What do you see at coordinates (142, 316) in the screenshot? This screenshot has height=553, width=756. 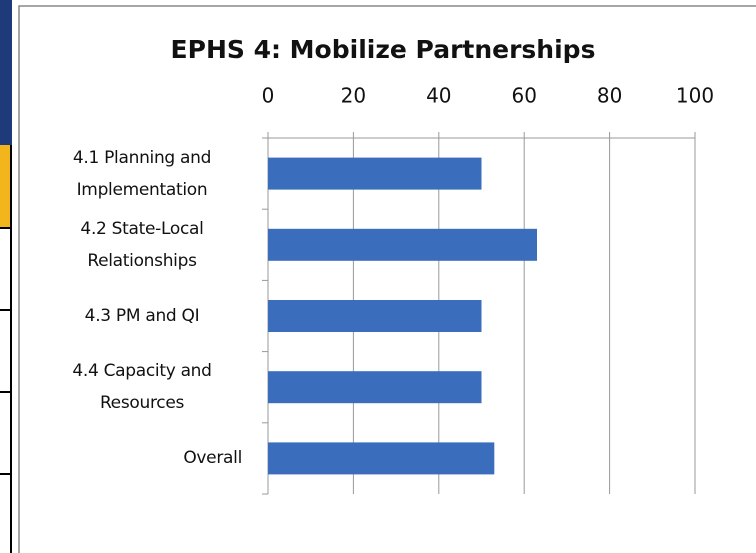 I see `y-tick-label: 4.3 PM and QI` at bounding box center [142, 316].